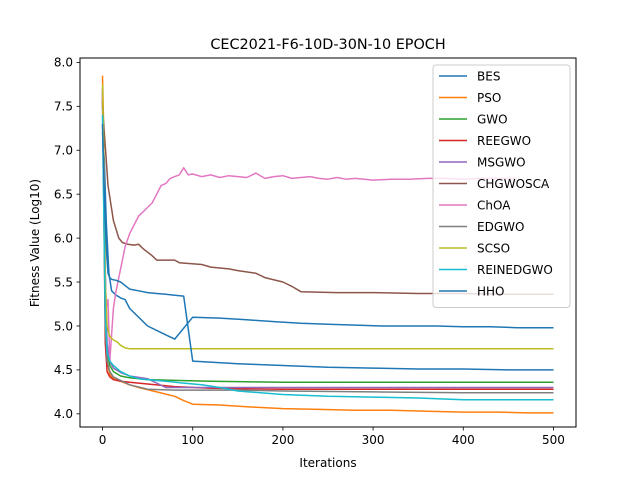  Describe the element at coordinates (282, 440) in the screenshot. I see `x-tick-label: 200` at that location.